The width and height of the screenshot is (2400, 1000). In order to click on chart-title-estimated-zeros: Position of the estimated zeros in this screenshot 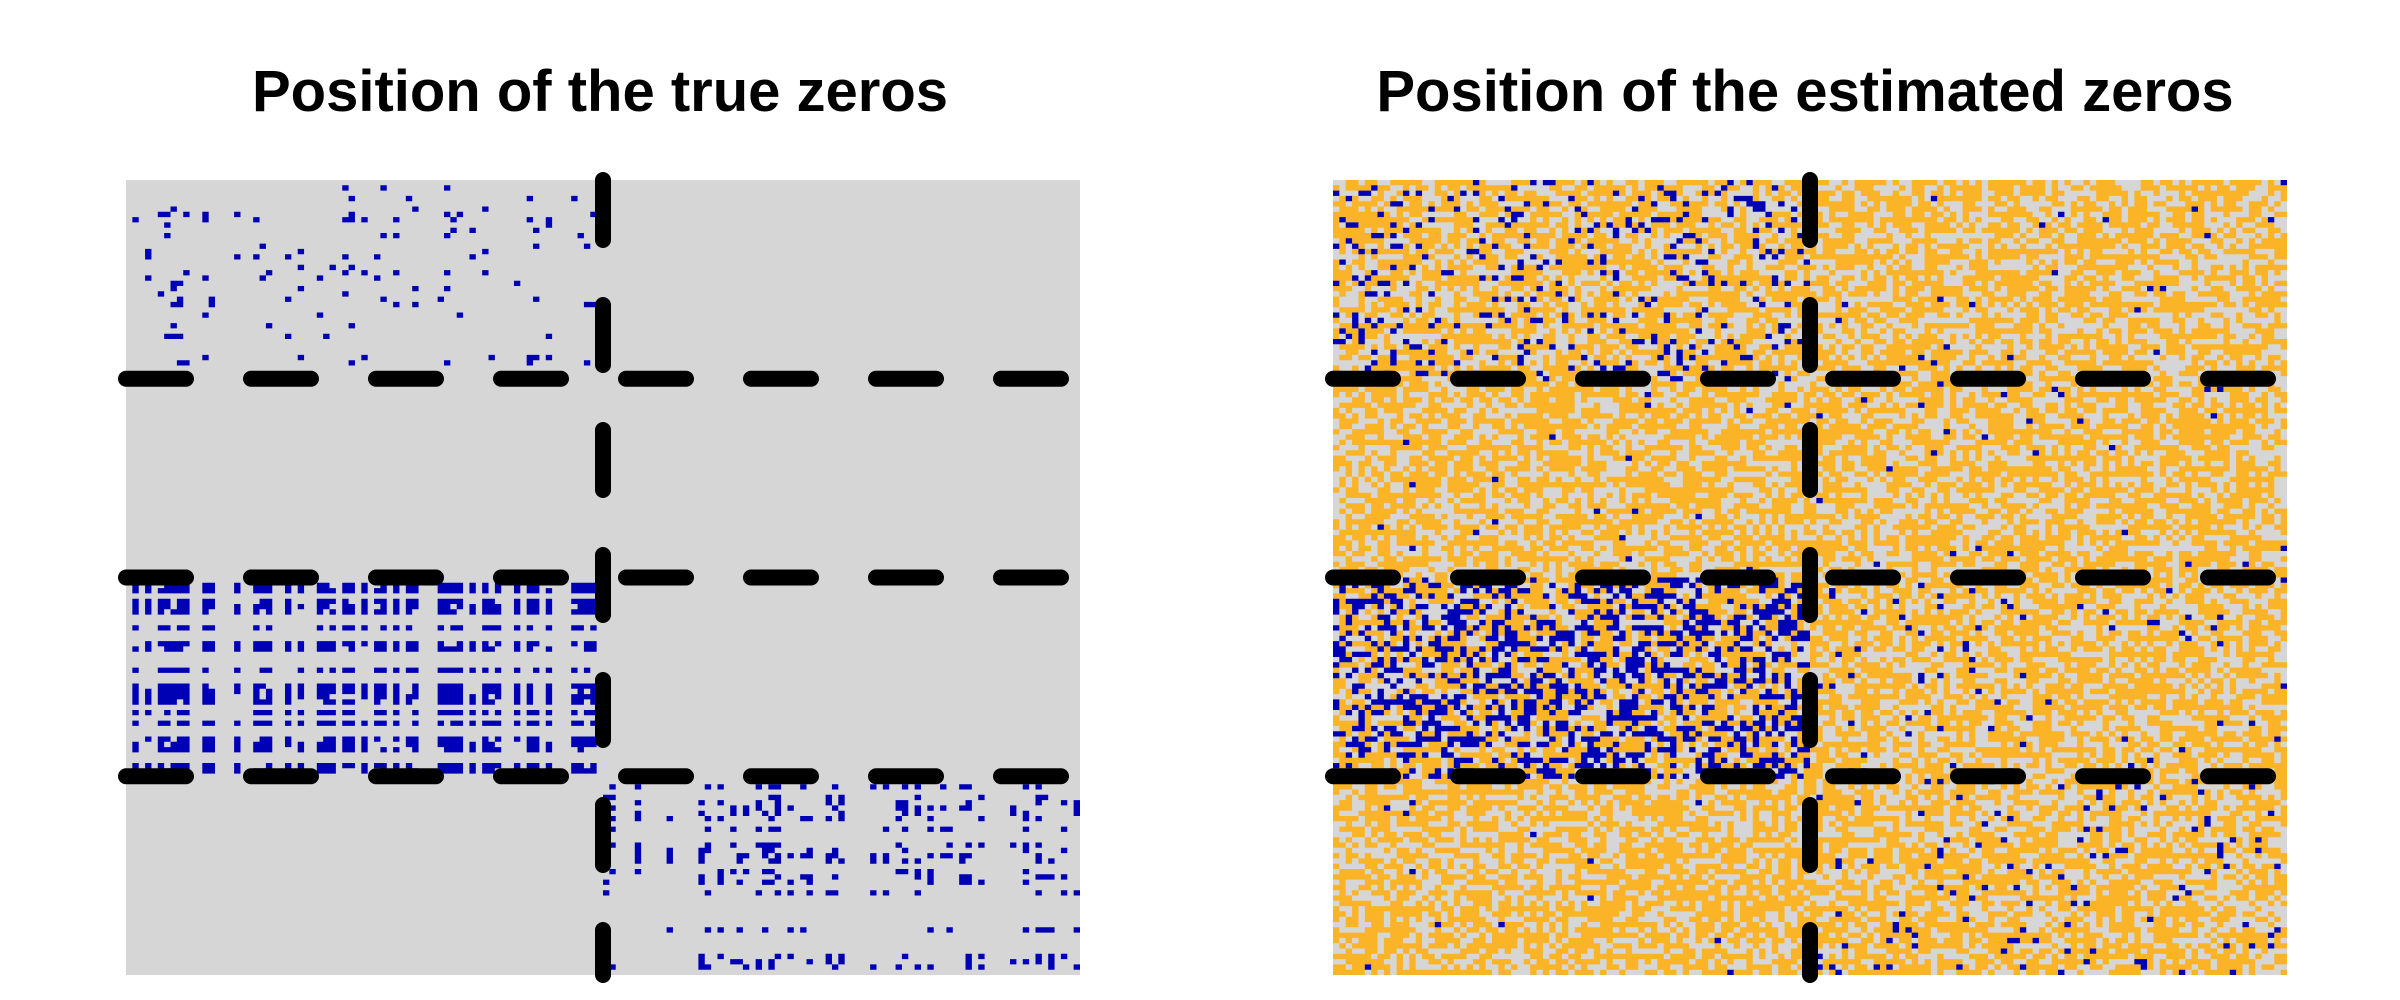, I will do `click(1805, 91)`.